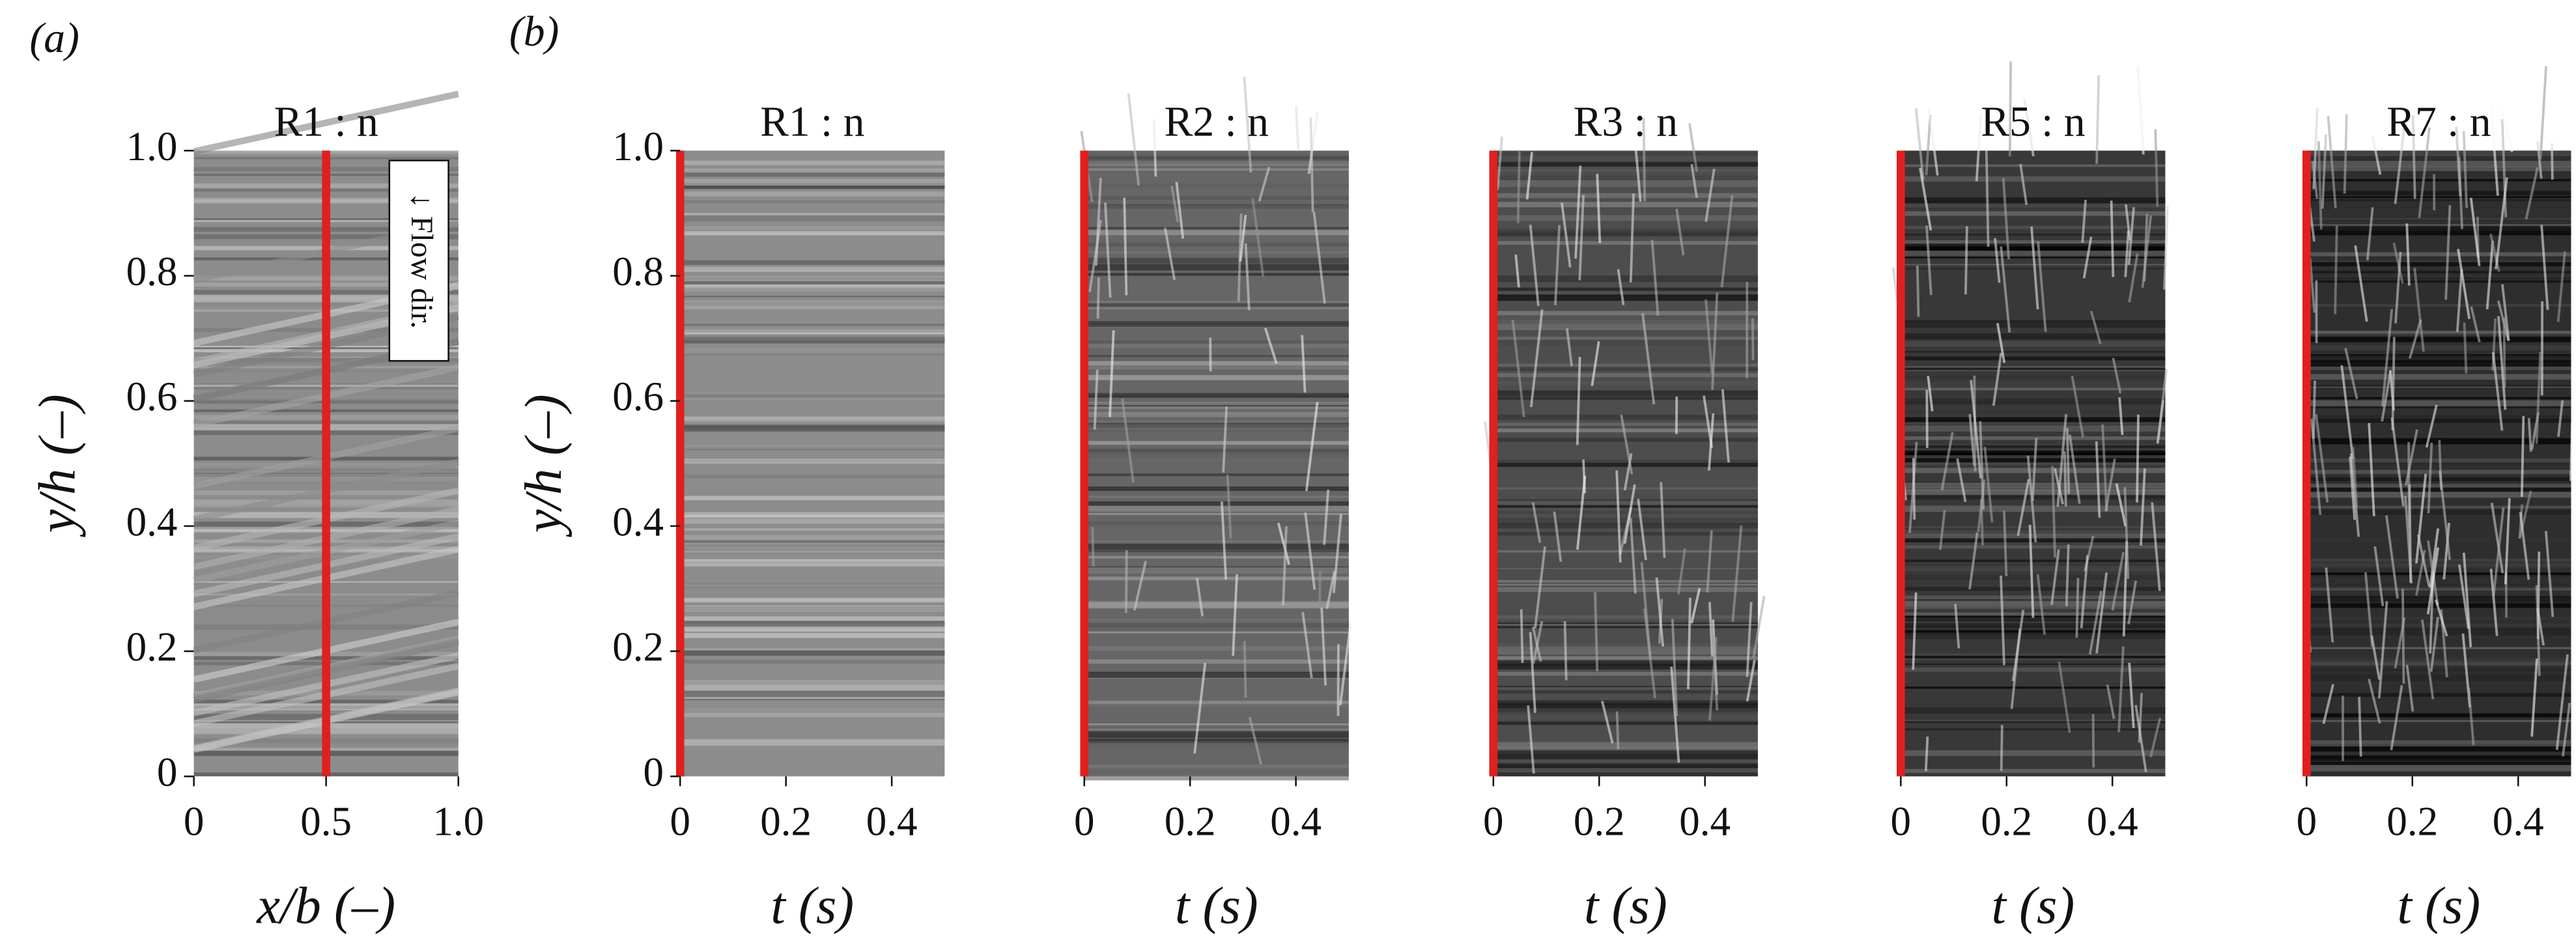  I want to click on panel-title: R5 : n, so click(2033, 122).